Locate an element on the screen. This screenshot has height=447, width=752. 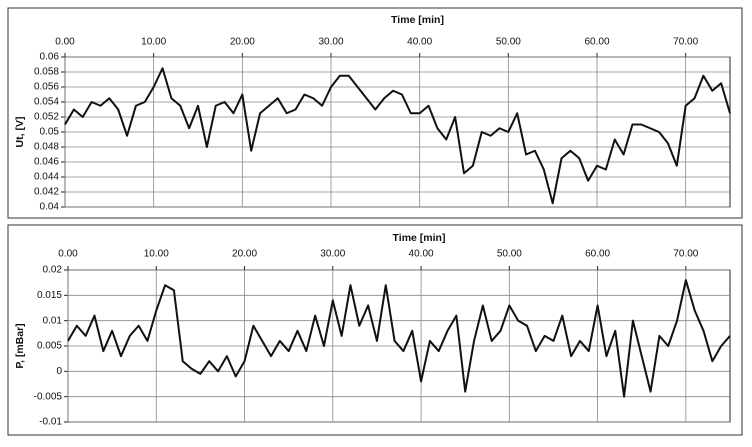
y-axis-title: P, [mBar] is located at coordinates (20, 345).